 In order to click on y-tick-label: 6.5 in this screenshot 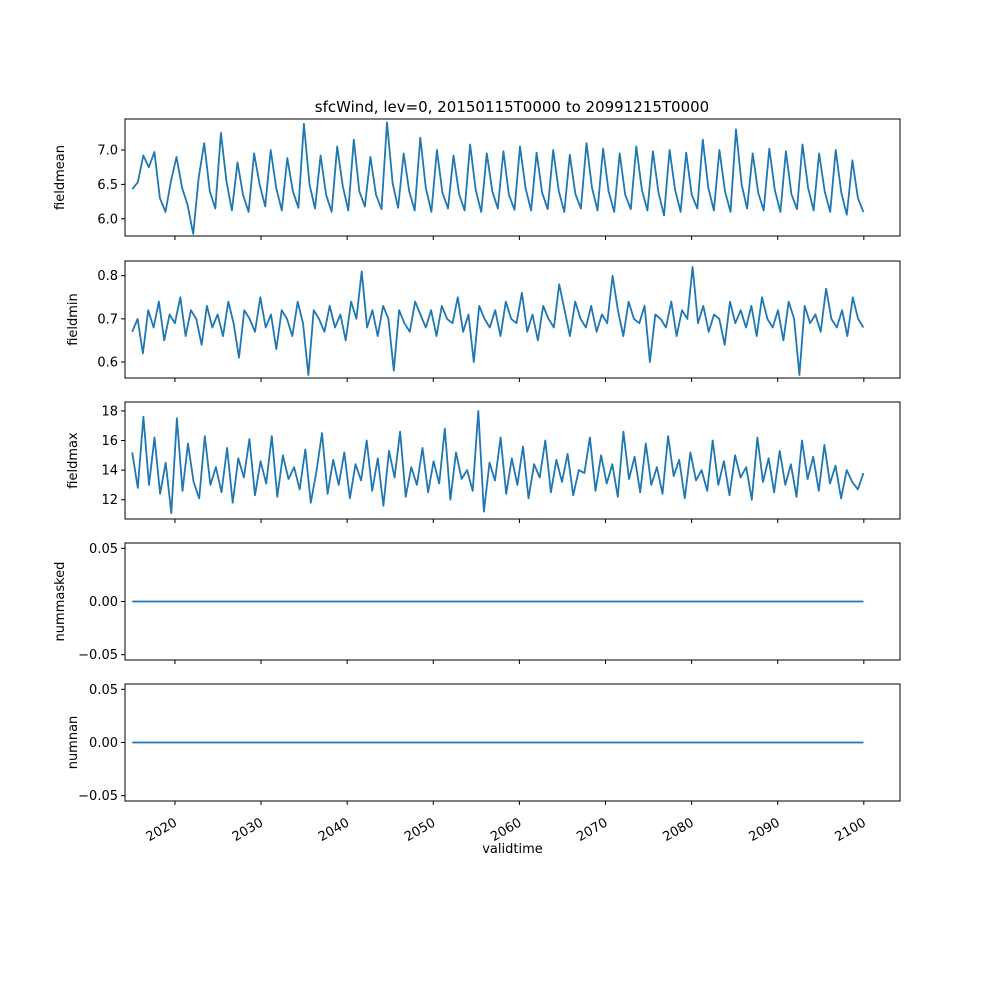, I will do `click(107, 185)`.